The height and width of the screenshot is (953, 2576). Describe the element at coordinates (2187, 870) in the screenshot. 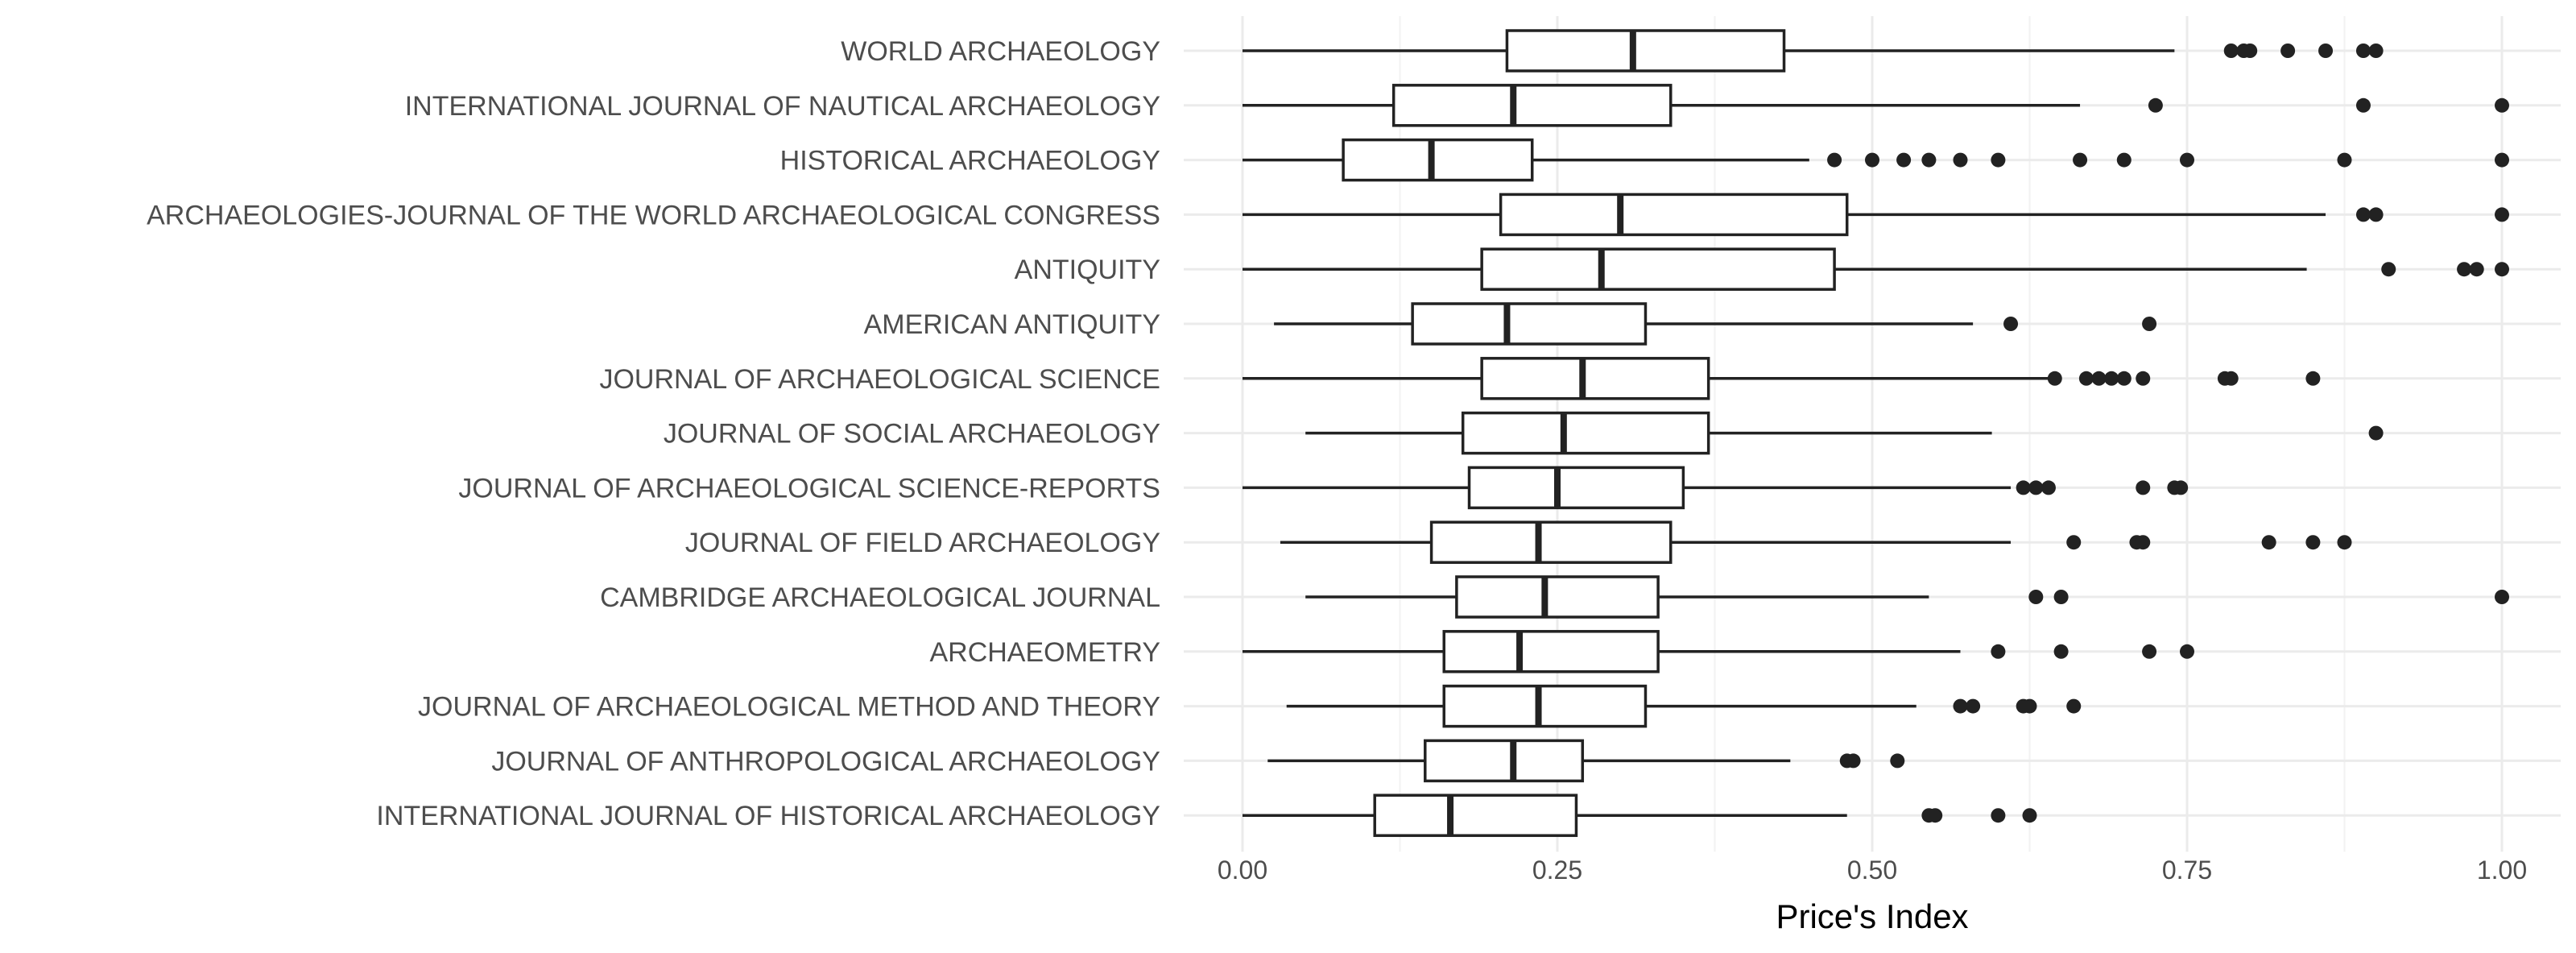

I see `x-tick-label: 0.75` at that location.